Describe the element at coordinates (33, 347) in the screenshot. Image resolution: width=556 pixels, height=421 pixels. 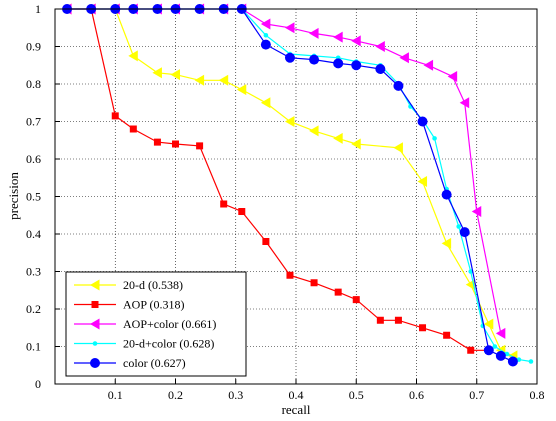
I see `y-tick-label: 0.1` at that location.